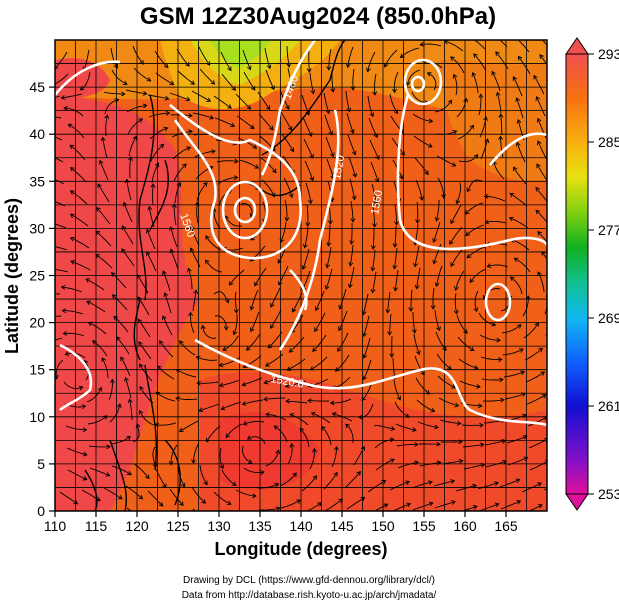 The height and width of the screenshot is (605, 619). I want to click on contour-label: 1560, so click(377, 202).